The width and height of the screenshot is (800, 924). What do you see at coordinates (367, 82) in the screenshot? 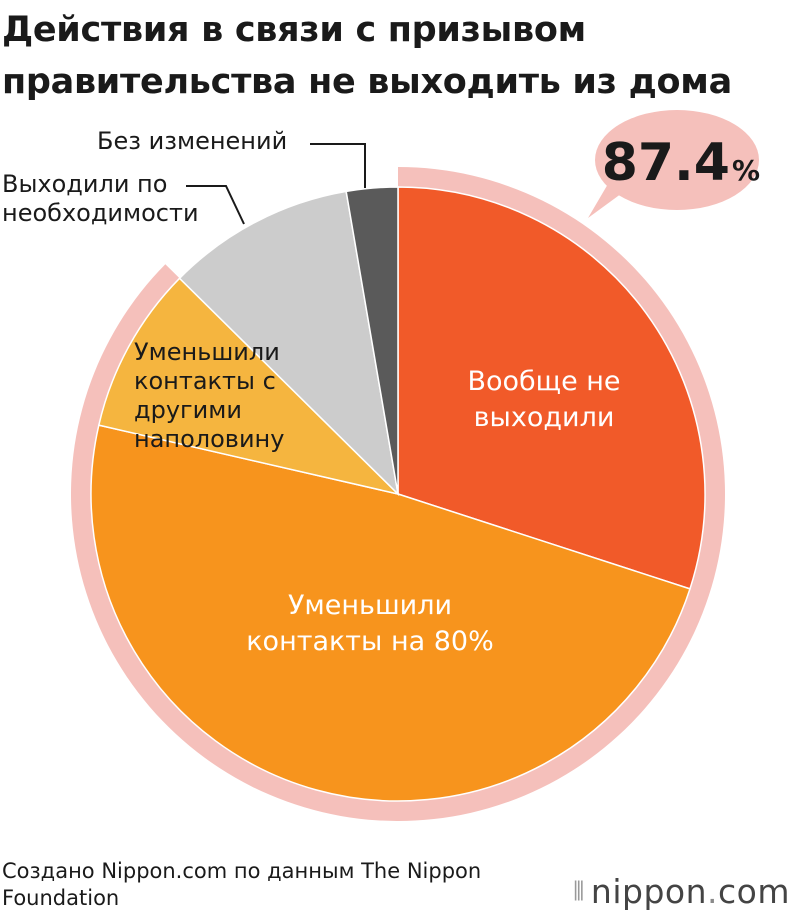
I see `chart-title-line-2: правительства не выходить из дома` at bounding box center [367, 82].